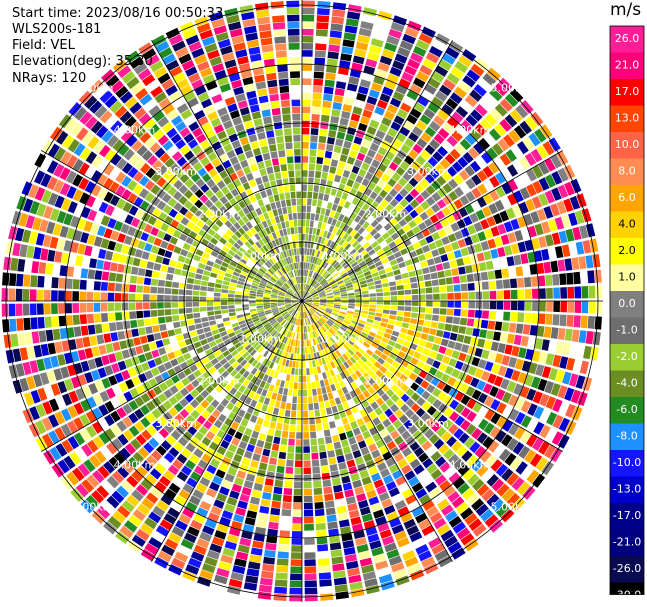 The image size is (647, 607). Describe the element at coordinates (43, 45) in the screenshot. I see `field-label: Field: VEL` at that location.